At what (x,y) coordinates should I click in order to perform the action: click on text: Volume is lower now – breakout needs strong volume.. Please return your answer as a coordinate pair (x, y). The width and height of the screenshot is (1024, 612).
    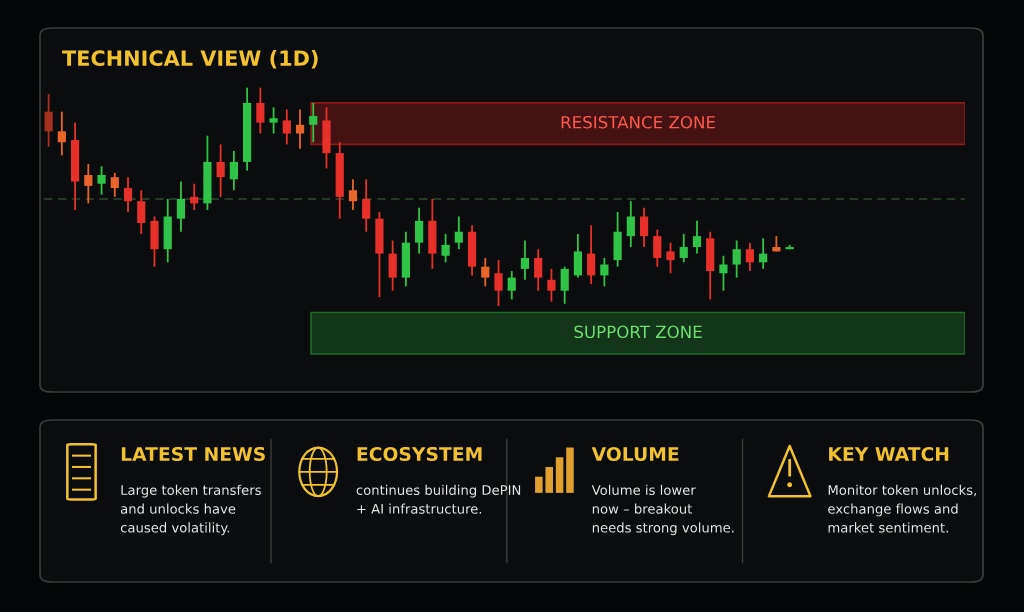
    Looking at the image, I should click on (662, 510).